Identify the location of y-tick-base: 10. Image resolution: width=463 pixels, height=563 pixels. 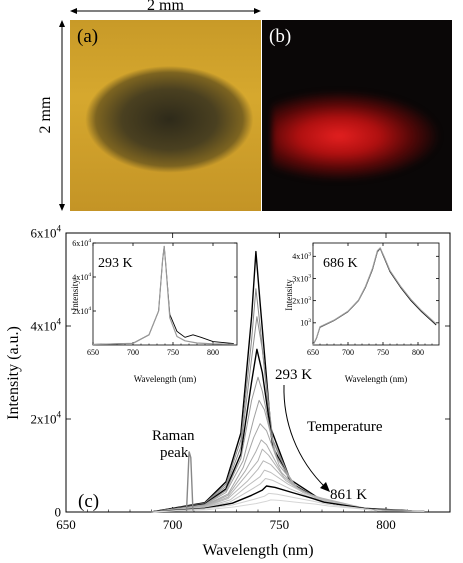
(304, 323).